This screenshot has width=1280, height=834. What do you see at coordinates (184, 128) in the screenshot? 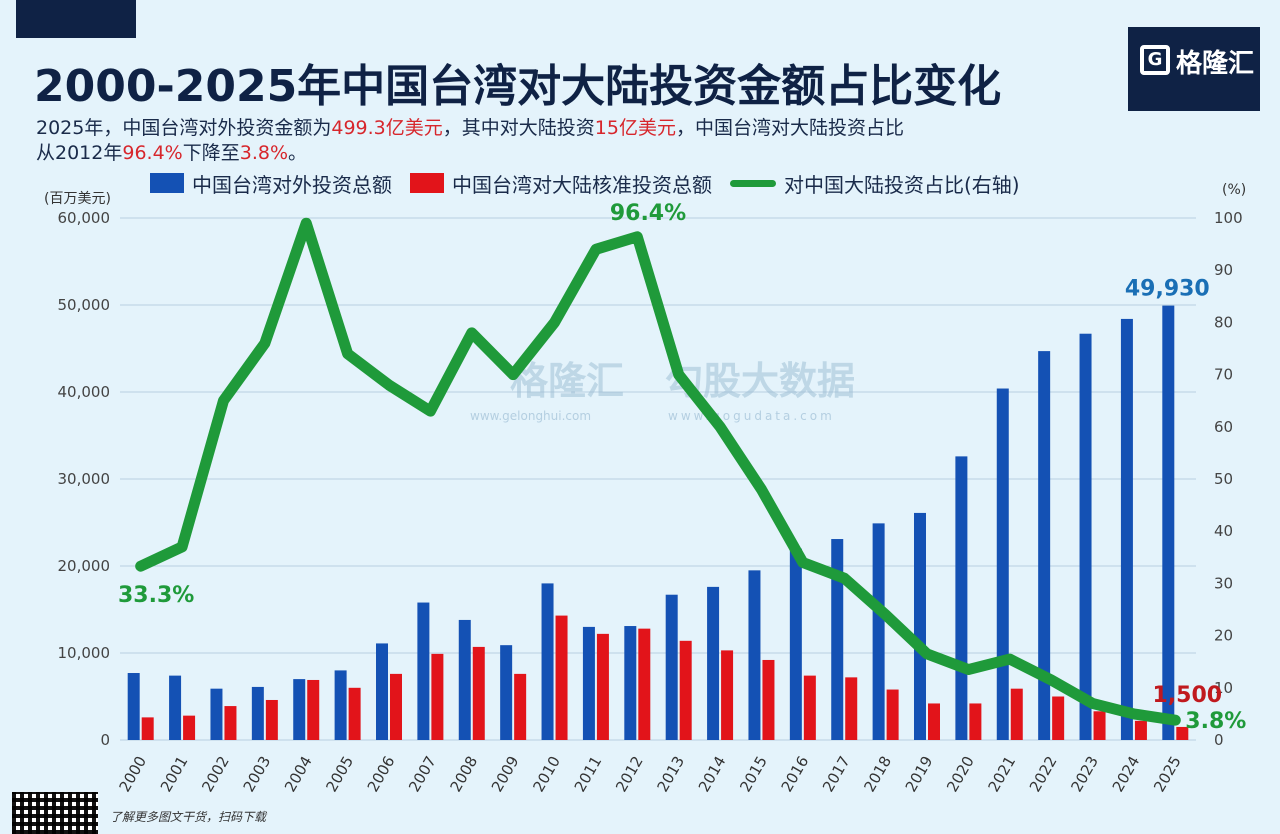
I see `subtitle-text: 2025年，中国台湾对外投资金额为` at bounding box center [184, 128].